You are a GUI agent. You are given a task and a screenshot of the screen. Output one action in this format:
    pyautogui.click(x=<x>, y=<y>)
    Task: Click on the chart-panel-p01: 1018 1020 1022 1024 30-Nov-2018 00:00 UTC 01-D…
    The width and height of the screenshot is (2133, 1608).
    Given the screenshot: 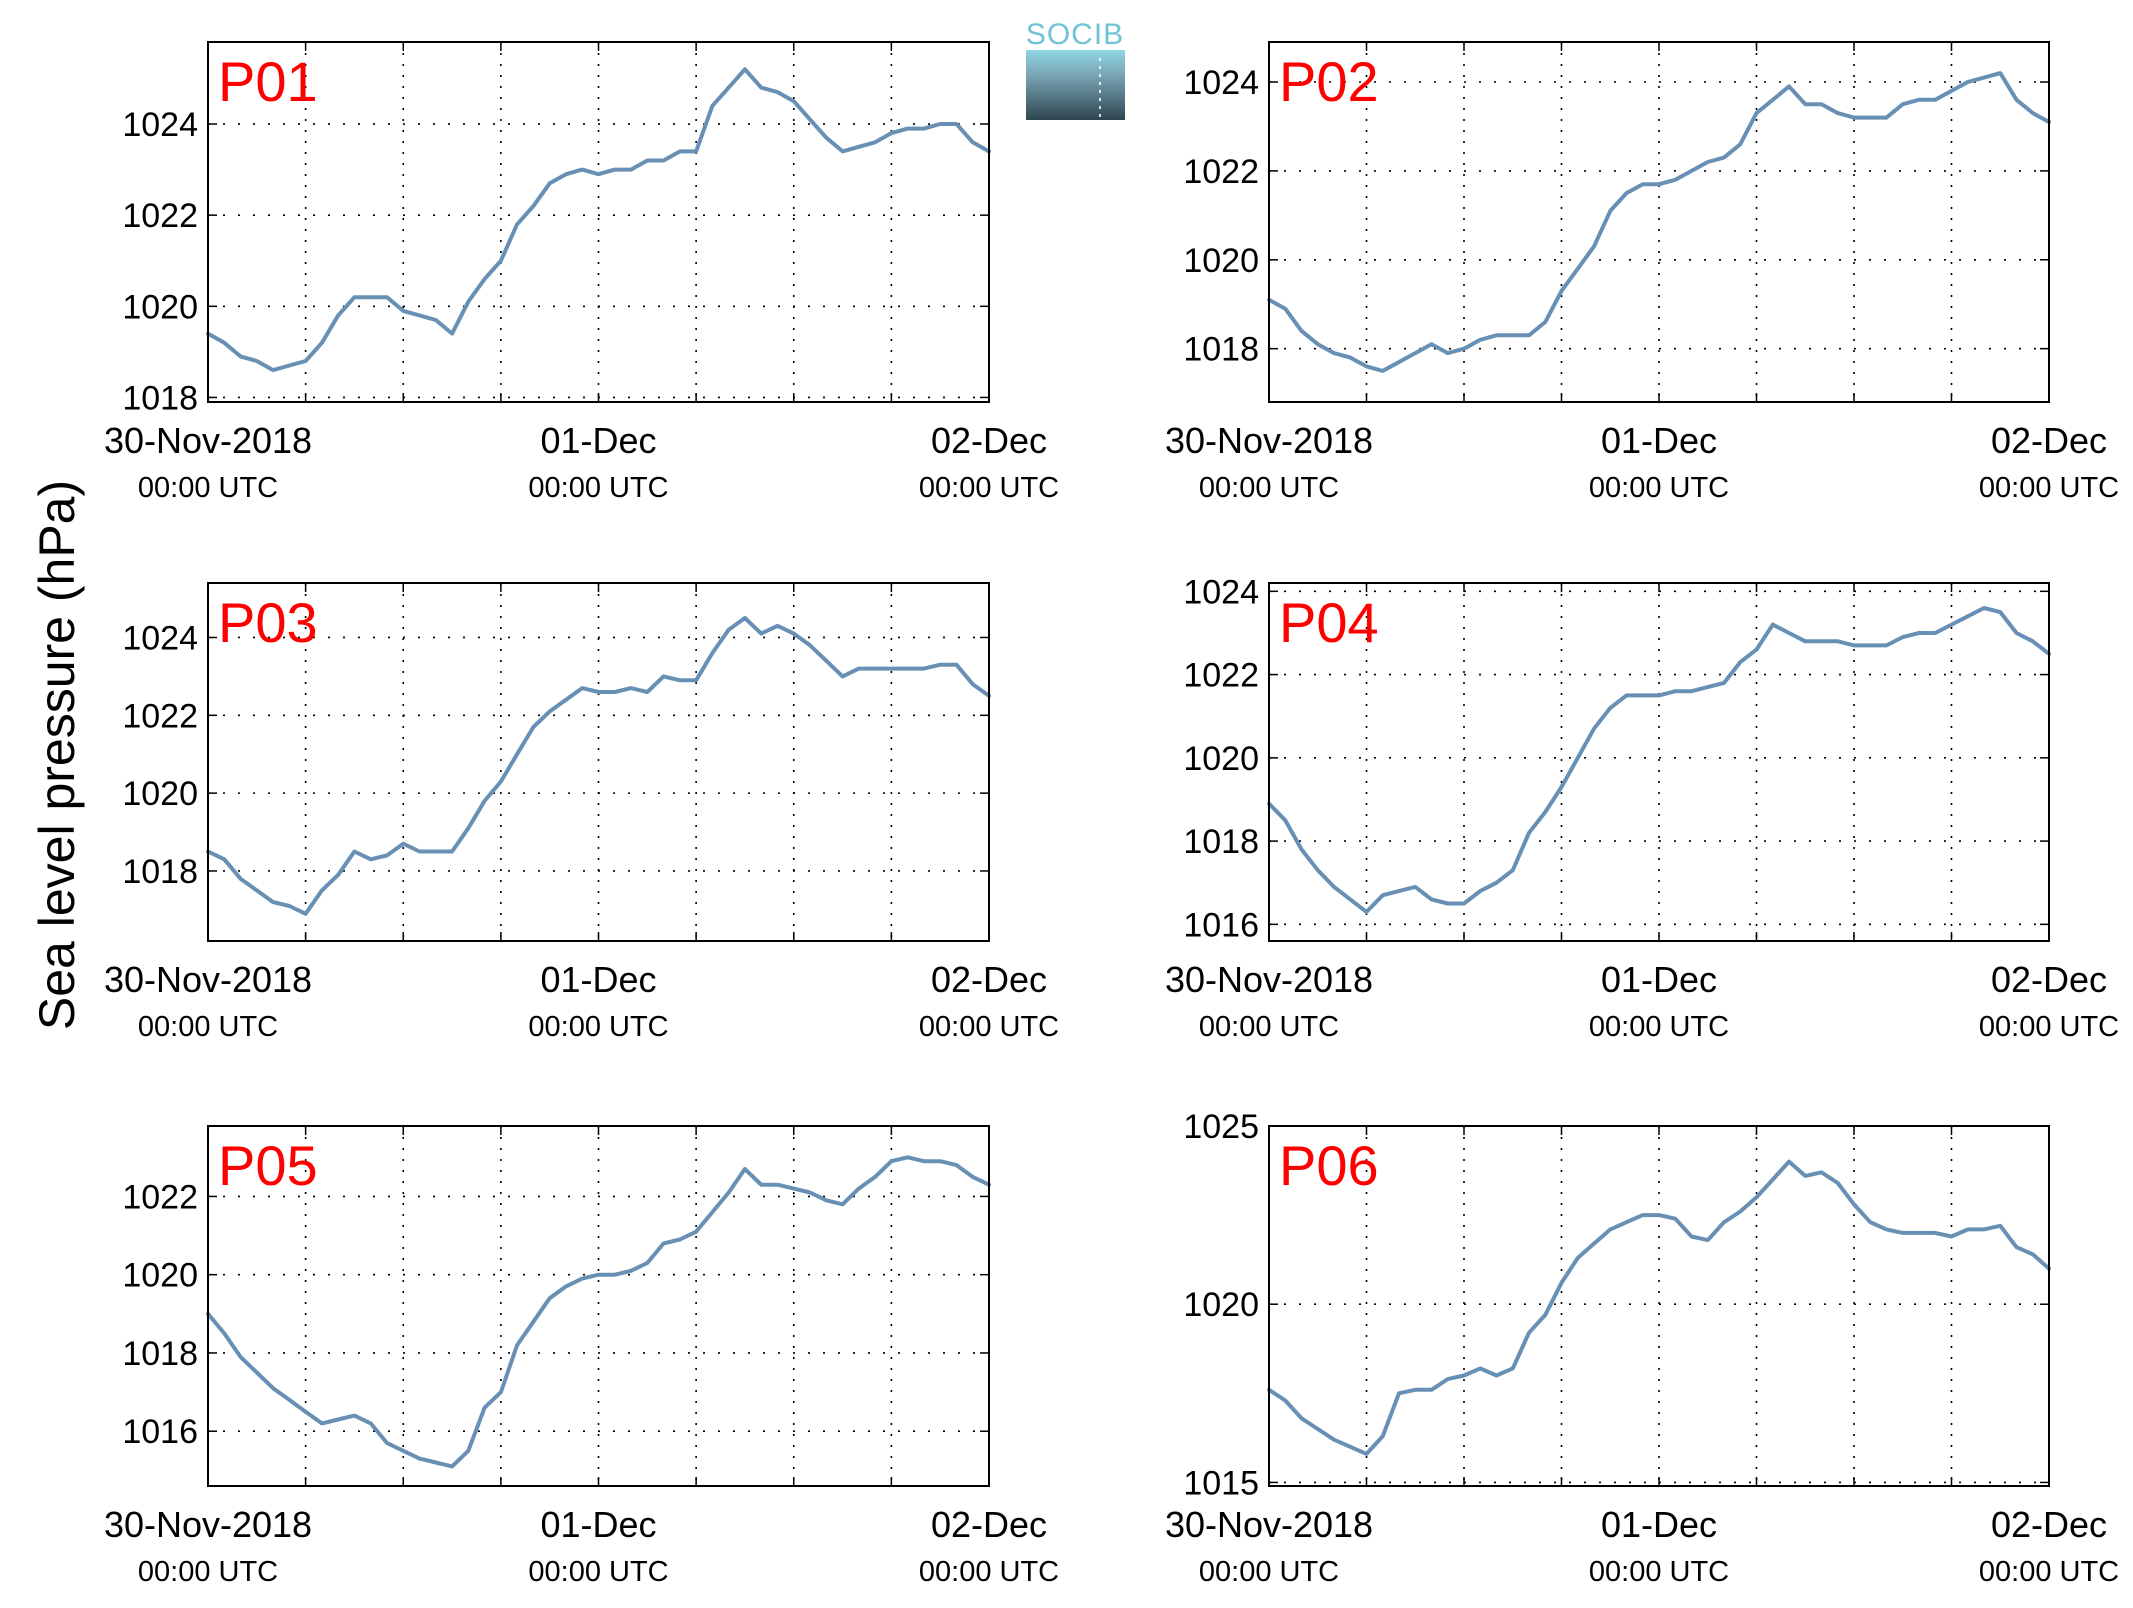 What is the action you would take?
    pyautogui.click(x=581, y=272)
    